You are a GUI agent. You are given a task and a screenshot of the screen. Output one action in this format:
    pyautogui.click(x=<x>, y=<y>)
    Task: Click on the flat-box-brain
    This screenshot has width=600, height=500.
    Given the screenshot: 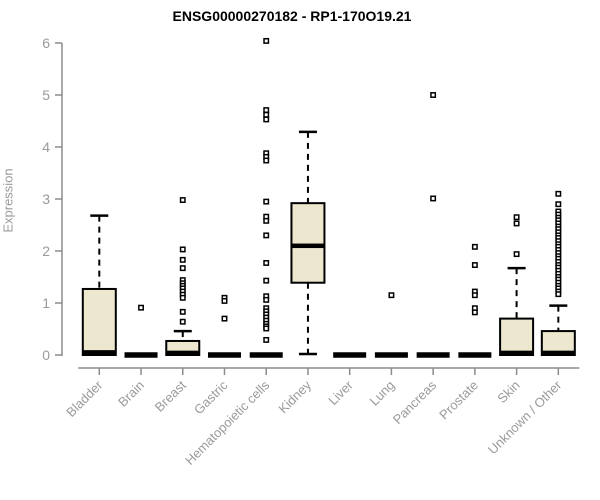 What is the action you would take?
    pyautogui.click(x=141, y=355)
    